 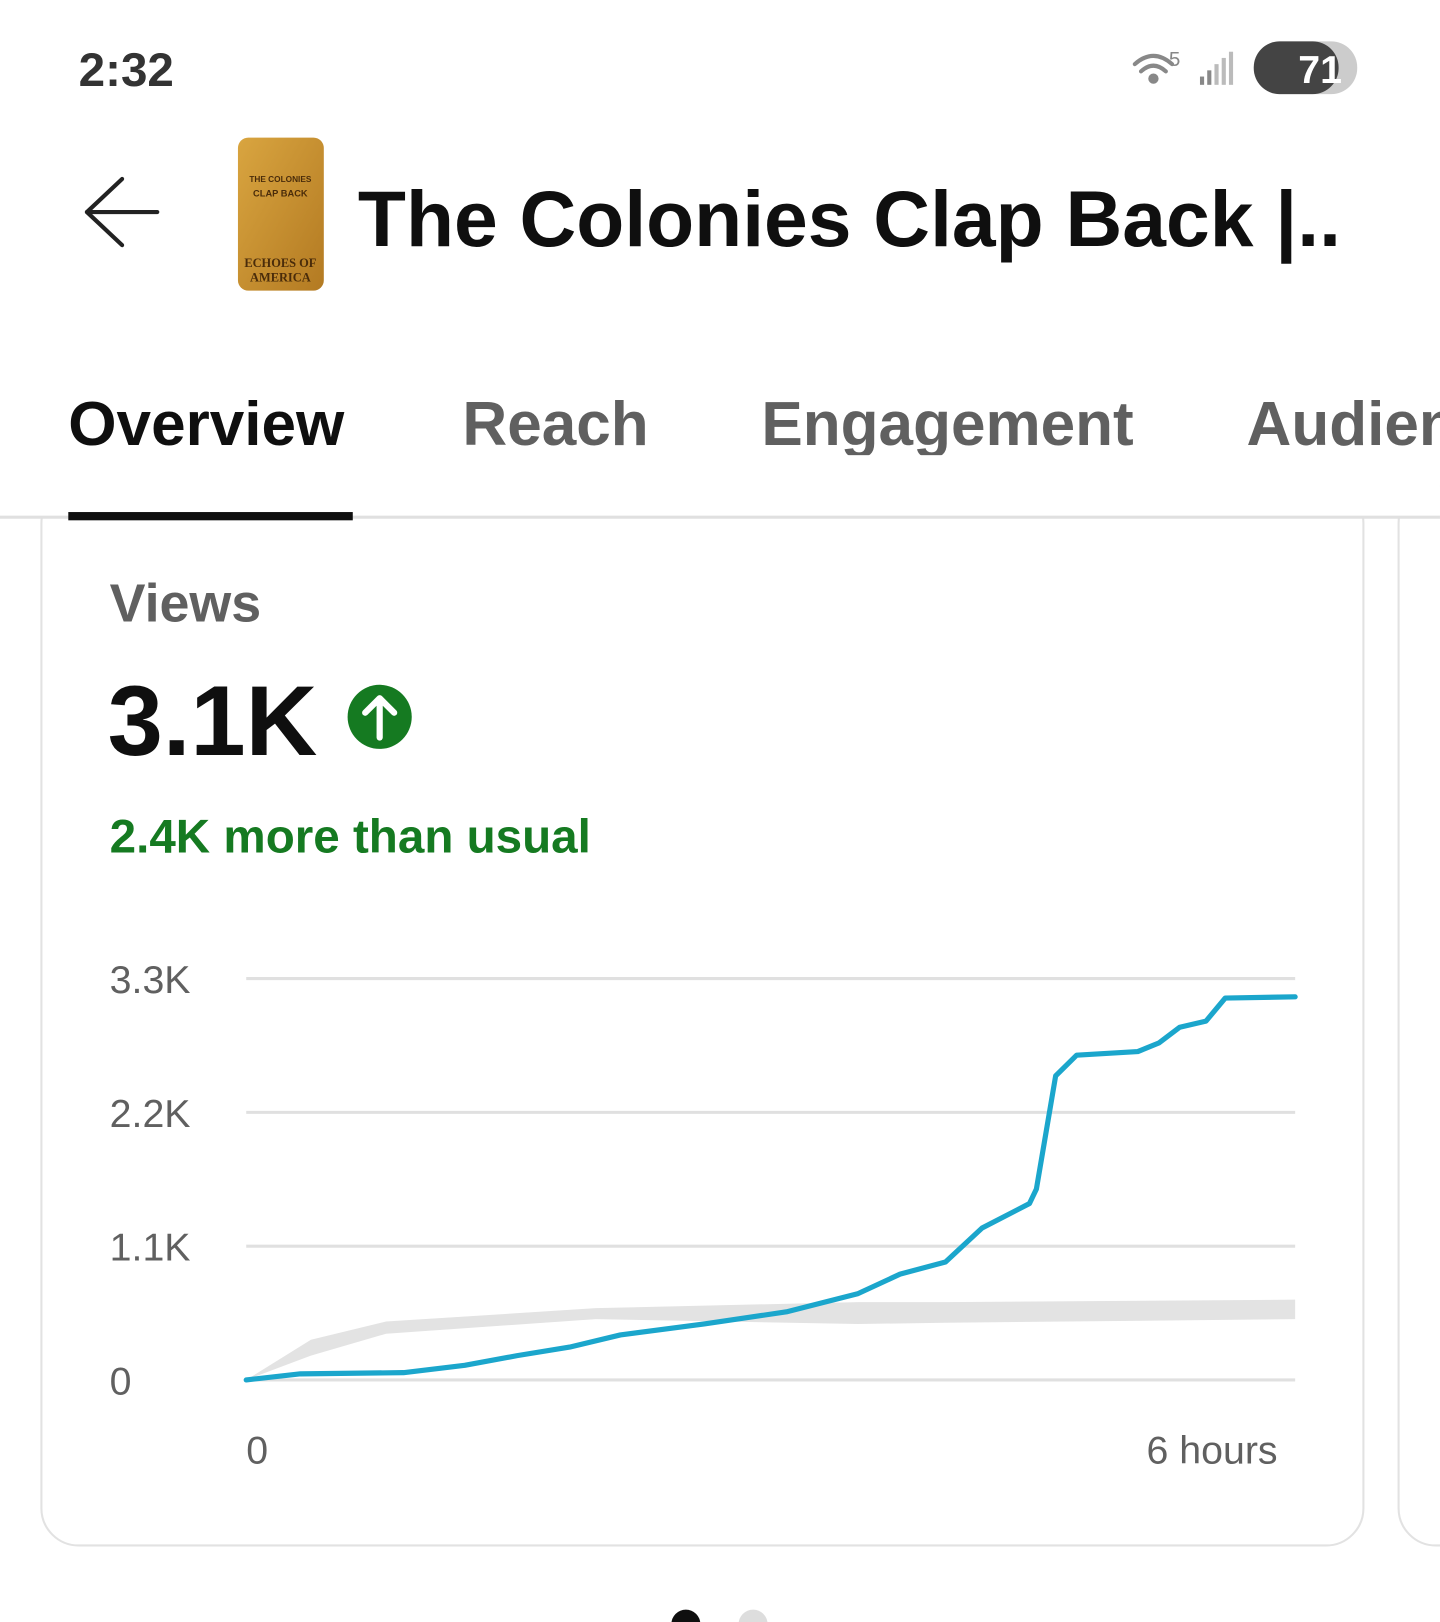 What do you see at coordinates (150, 1248) in the screenshot?
I see `y-tick-label: 1.1K` at bounding box center [150, 1248].